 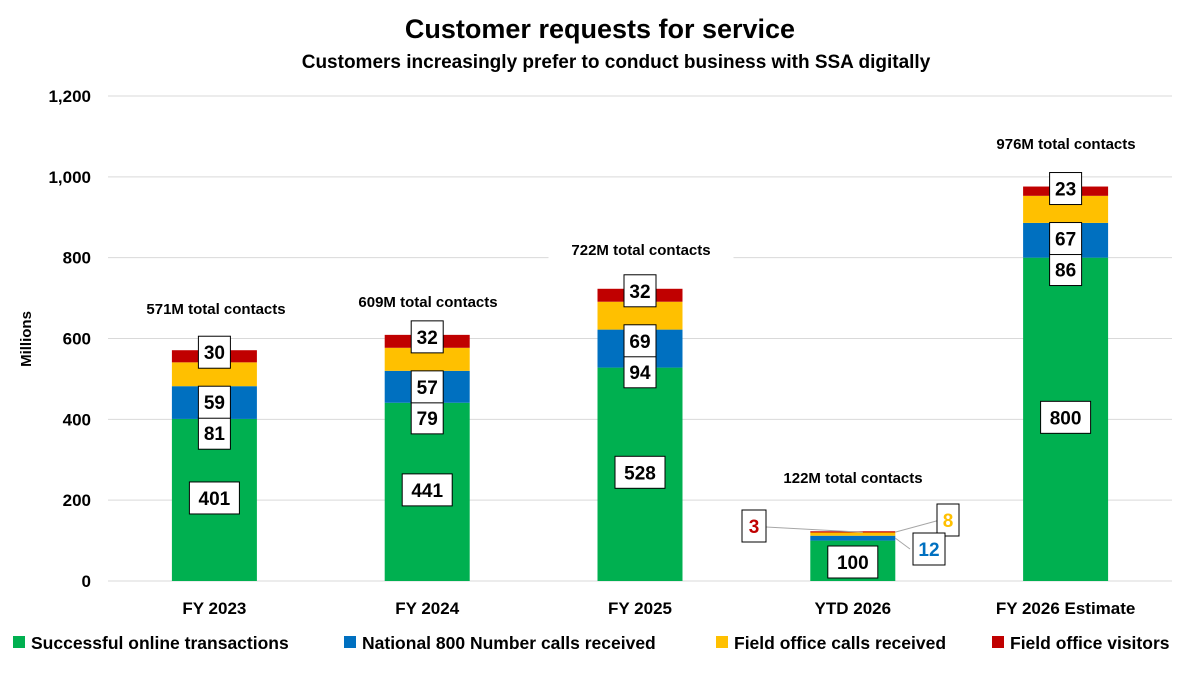 I want to click on data-label: 441, so click(x=427, y=491).